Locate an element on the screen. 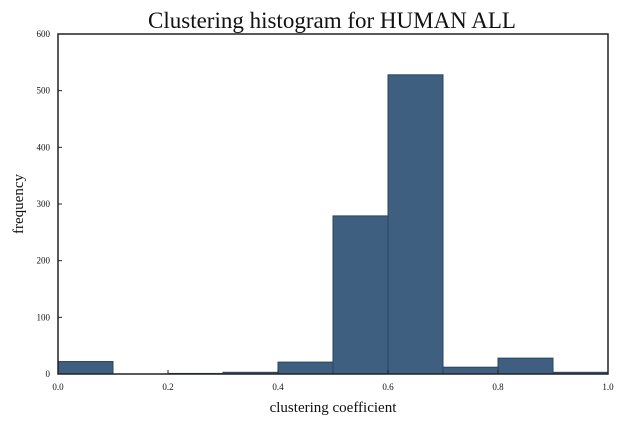 The width and height of the screenshot is (624, 425). y-tick-label-6: 600 is located at coordinates (44, 34).